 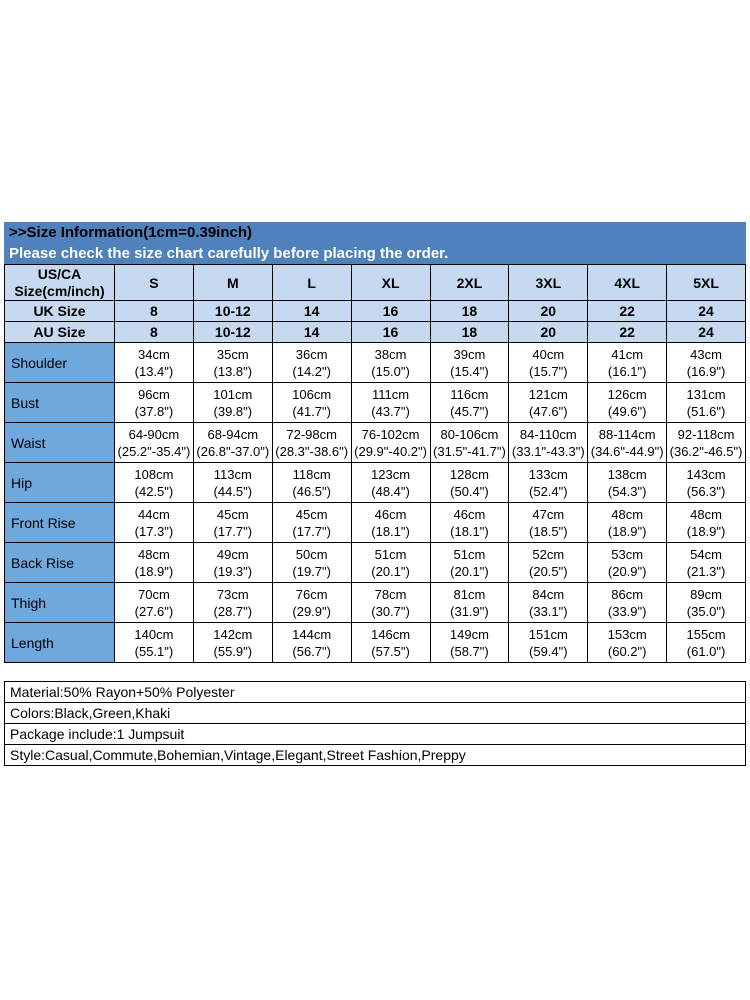 What do you see at coordinates (627, 602) in the screenshot?
I see `measurement-value-4xl: 86cm (33.9")` at bounding box center [627, 602].